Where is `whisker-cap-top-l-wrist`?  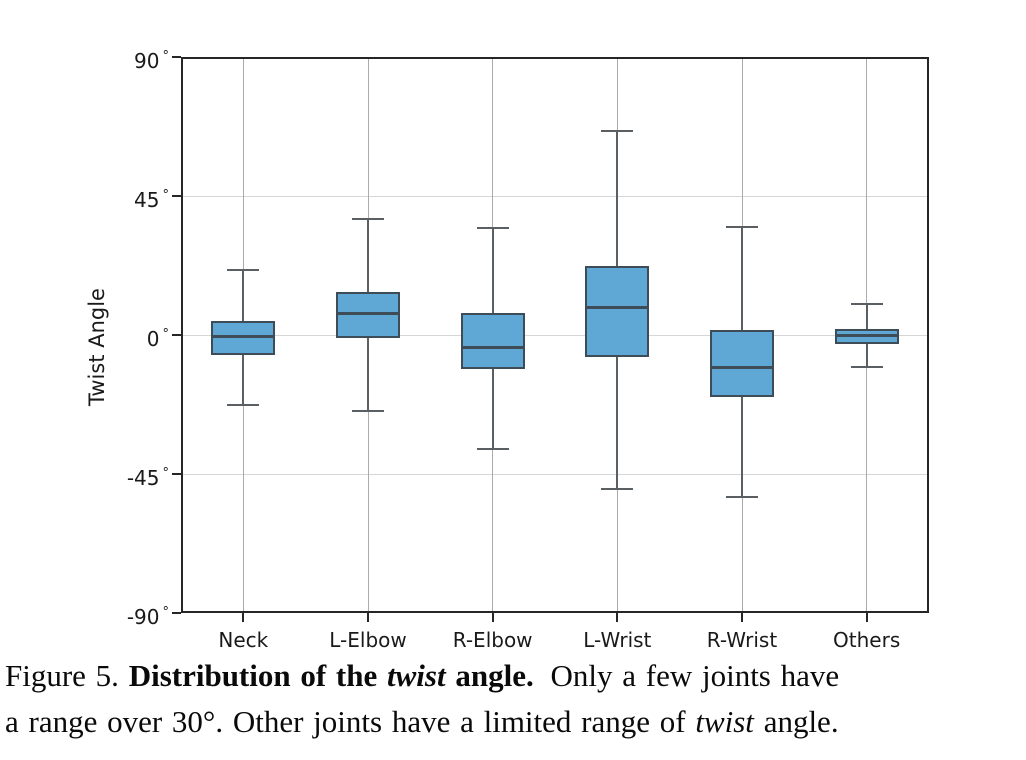 whisker-cap-top-l-wrist is located at coordinates (617, 131).